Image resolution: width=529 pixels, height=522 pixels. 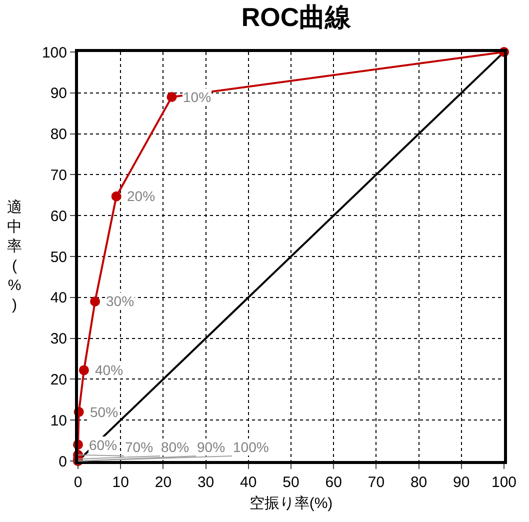 What do you see at coordinates (291, 482) in the screenshot?
I see `x-tick-label: 50` at bounding box center [291, 482].